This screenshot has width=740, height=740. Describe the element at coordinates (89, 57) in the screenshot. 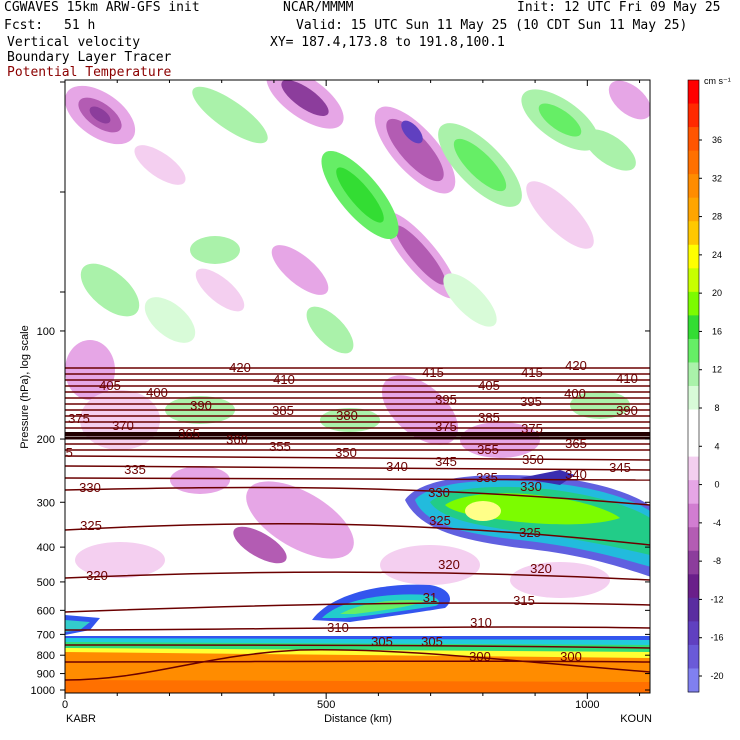

I see `field-boundary-layer: Boundary Layer Tracer` at that location.